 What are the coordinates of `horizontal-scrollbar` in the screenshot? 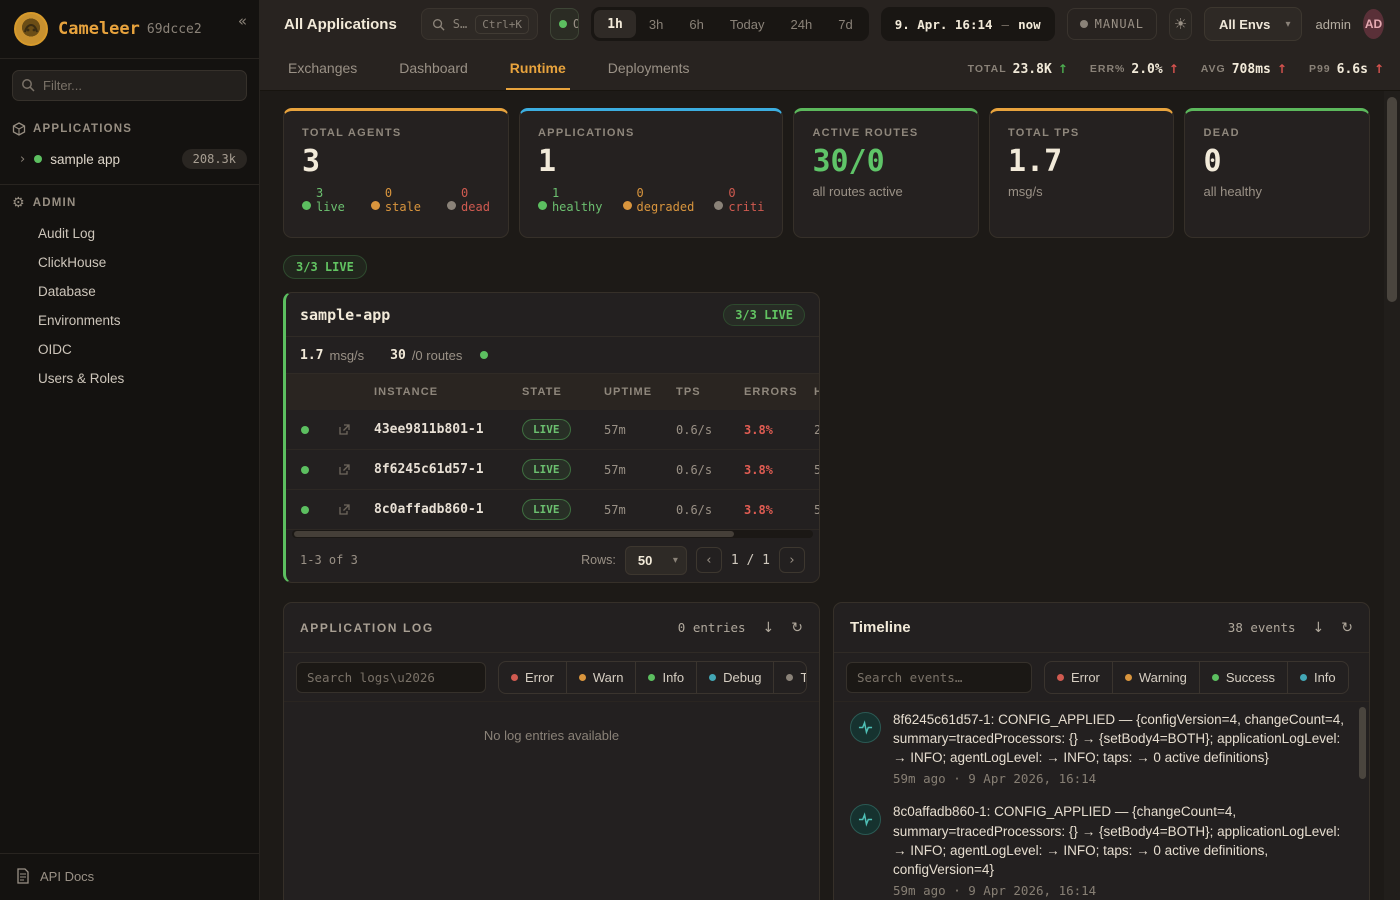 It's located at (552, 534).